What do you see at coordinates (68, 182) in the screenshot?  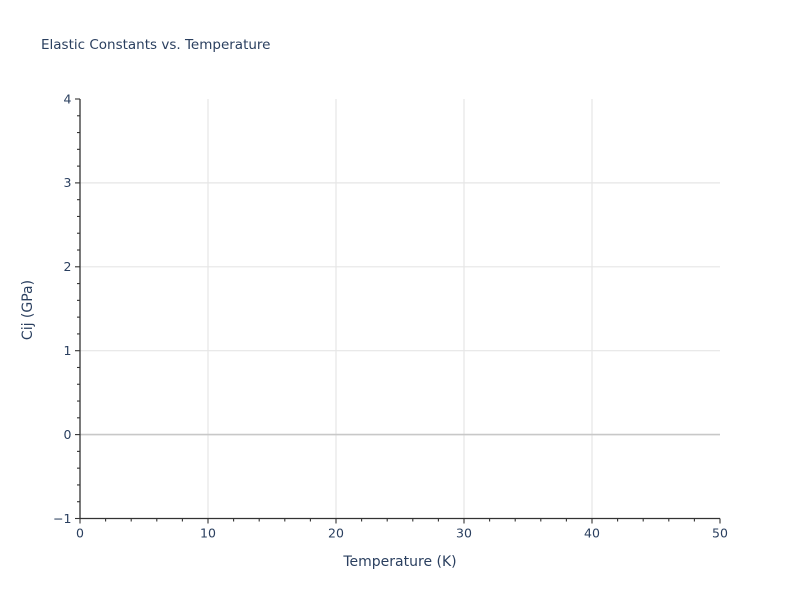 I see `y-tick-label: 3` at bounding box center [68, 182].